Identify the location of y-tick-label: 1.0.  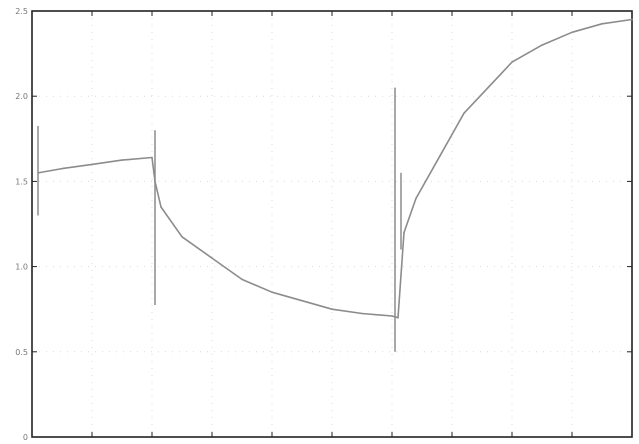
(21, 267).